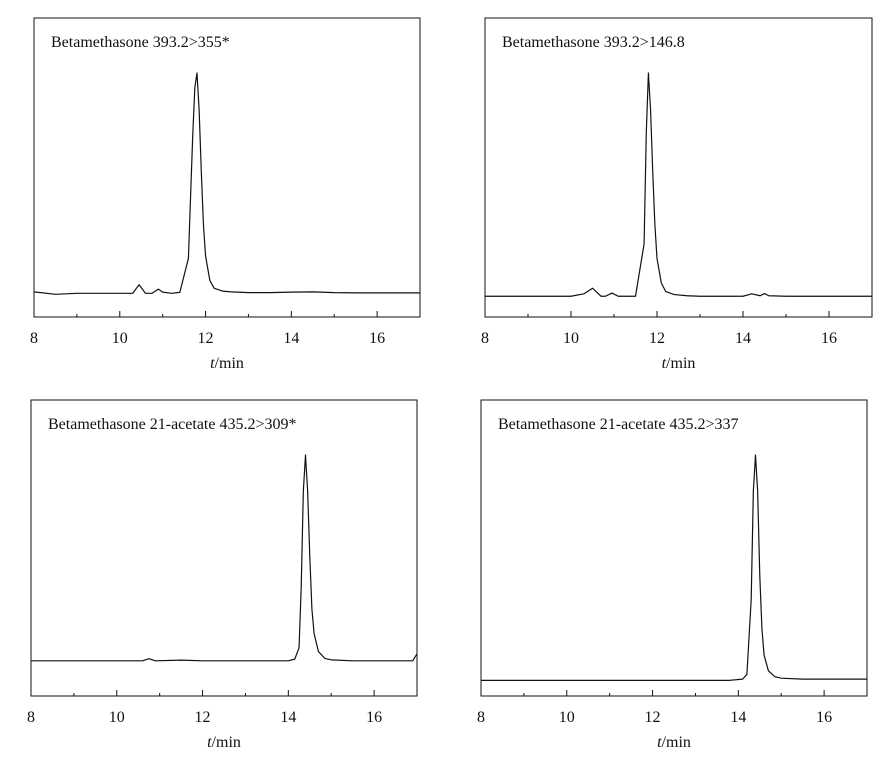 The image size is (878, 760). I want to click on panel-title: Betamethasone 21-acetate 435.2>309*, so click(172, 424).